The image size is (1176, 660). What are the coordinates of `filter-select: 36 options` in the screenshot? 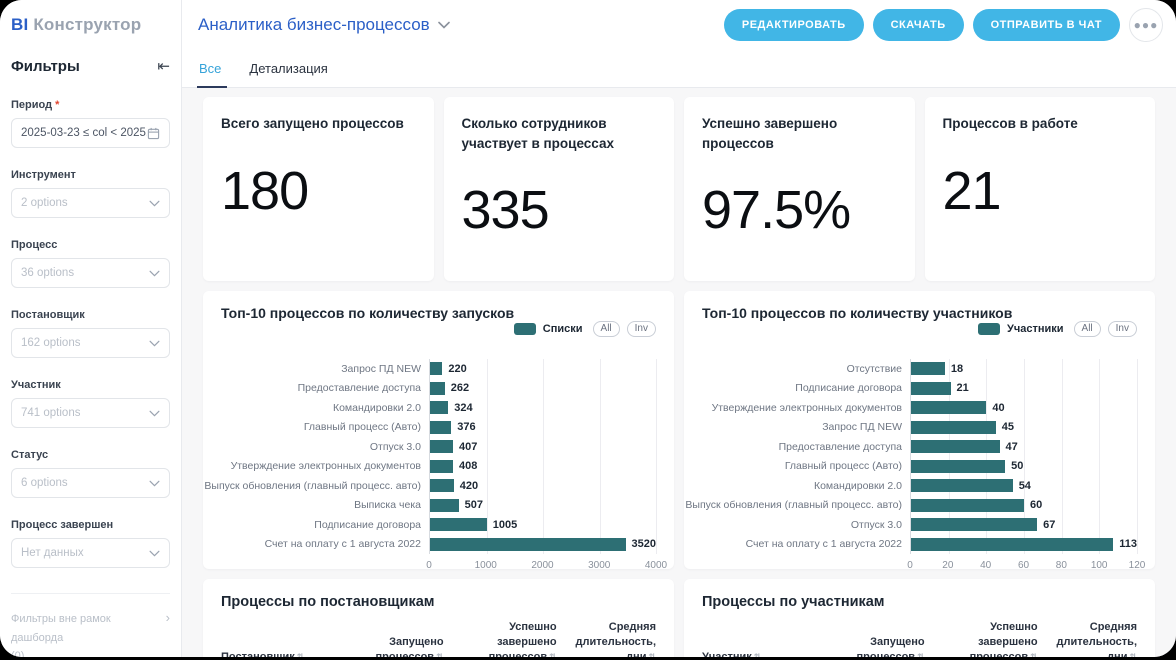 It's located at (90, 273).